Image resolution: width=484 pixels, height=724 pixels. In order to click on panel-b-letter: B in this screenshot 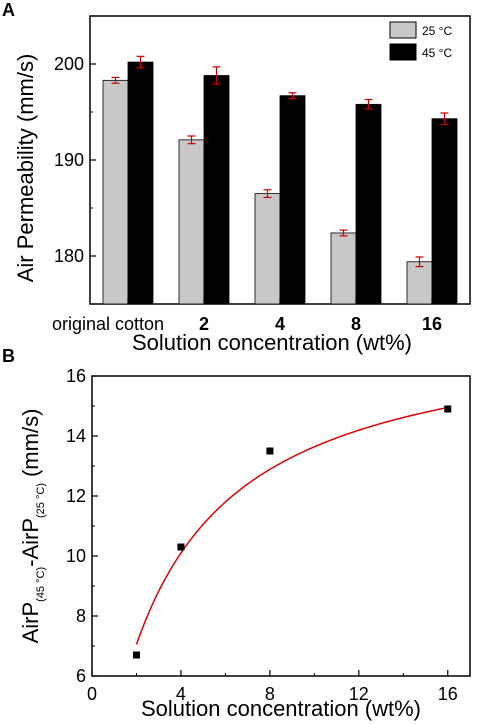, I will do `click(8, 356)`.